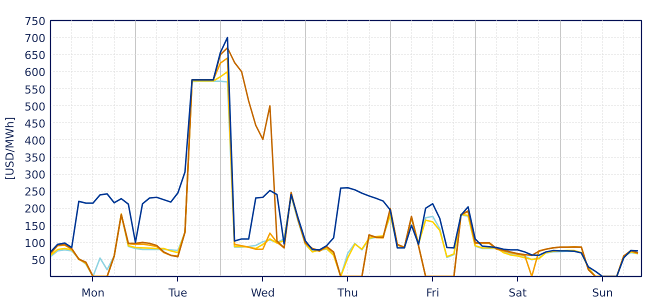 This screenshot has height=302, width=655. What do you see at coordinates (35, 192) in the screenshot?
I see `y-tick-label: 250` at bounding box center [35, 192].